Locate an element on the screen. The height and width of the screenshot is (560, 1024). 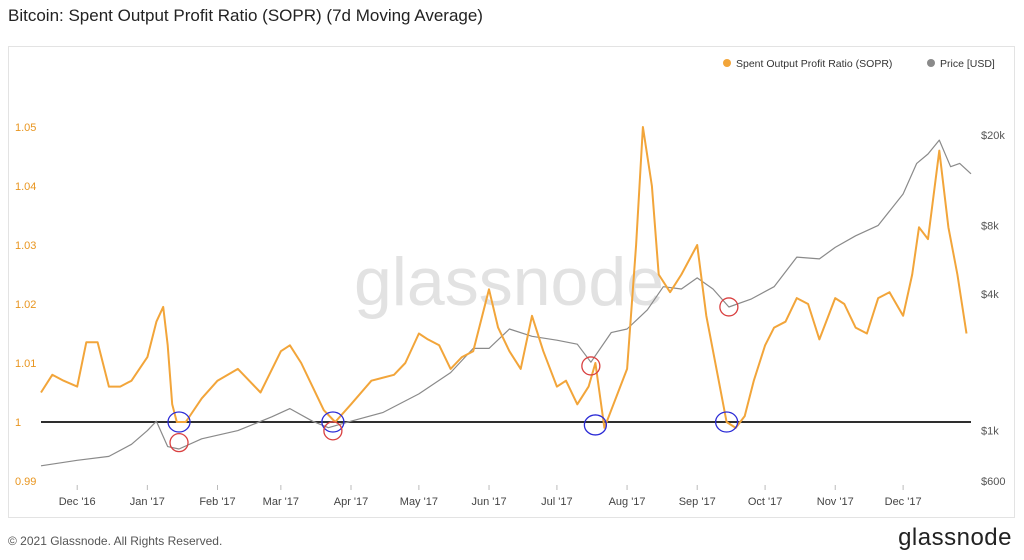
x-tick-label: Sep '17 is located at coordinates (697, 502).